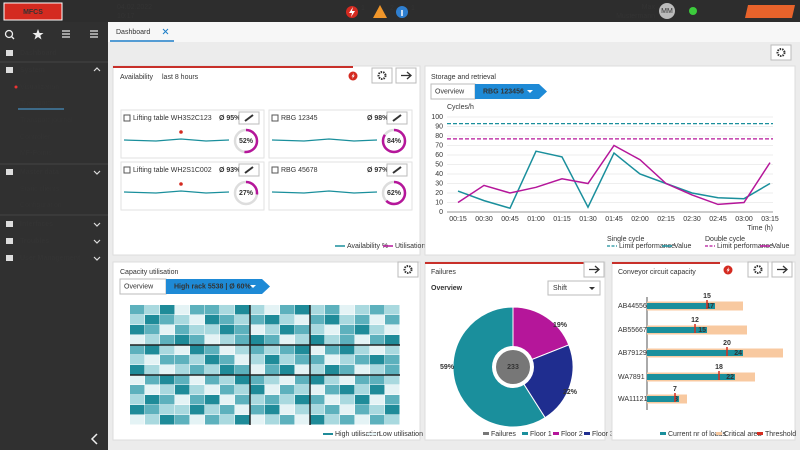  I want to click on menu-item-active: Transports, so click(37, 103).